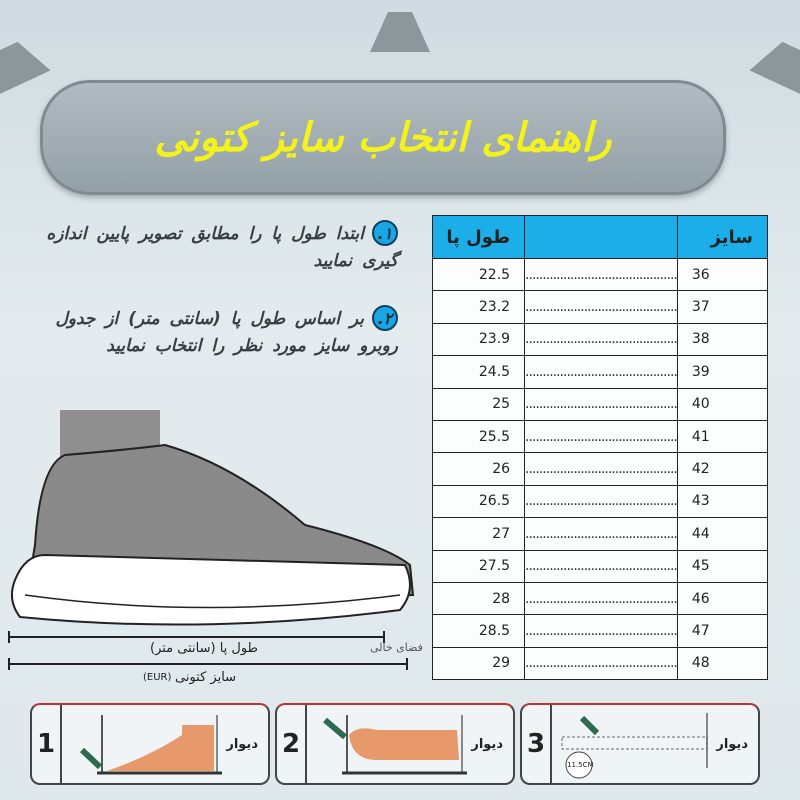  I want to click on size-cell: 40, so click(722, 404).